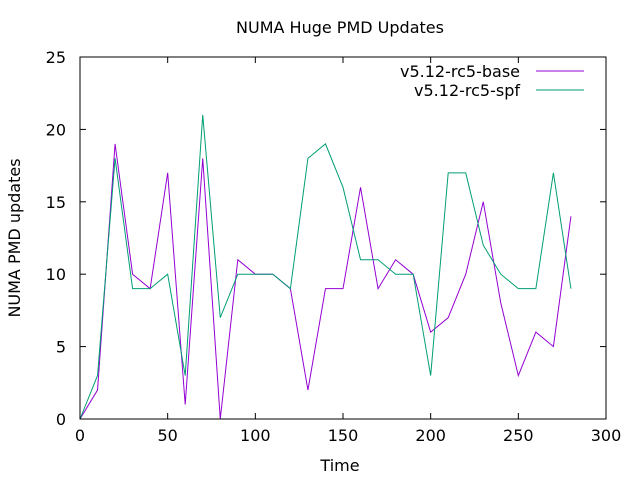 The width and height of the screenshot is (640, 484). Describe the element at coordinates (56, 274) in the screenshot. I see `y-tick-label: 10` at that location.